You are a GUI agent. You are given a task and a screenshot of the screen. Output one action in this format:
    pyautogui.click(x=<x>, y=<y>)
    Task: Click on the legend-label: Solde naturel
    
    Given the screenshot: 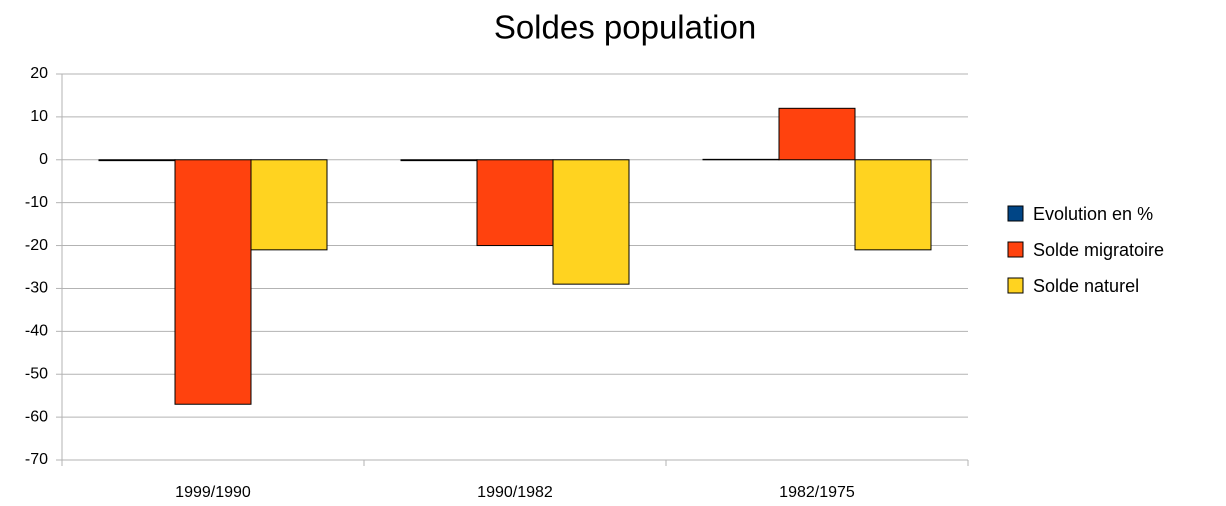 What is the action you would take?
    pyautogui.click(x=1086, y=286)
    